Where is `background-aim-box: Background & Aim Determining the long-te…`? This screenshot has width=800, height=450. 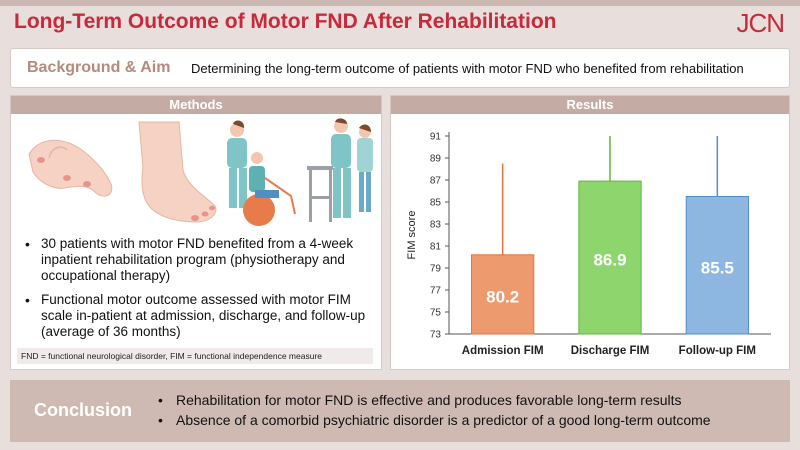
background-aim-box: Background & Aim Determining the long-te… is located at coordinates (400, 68).